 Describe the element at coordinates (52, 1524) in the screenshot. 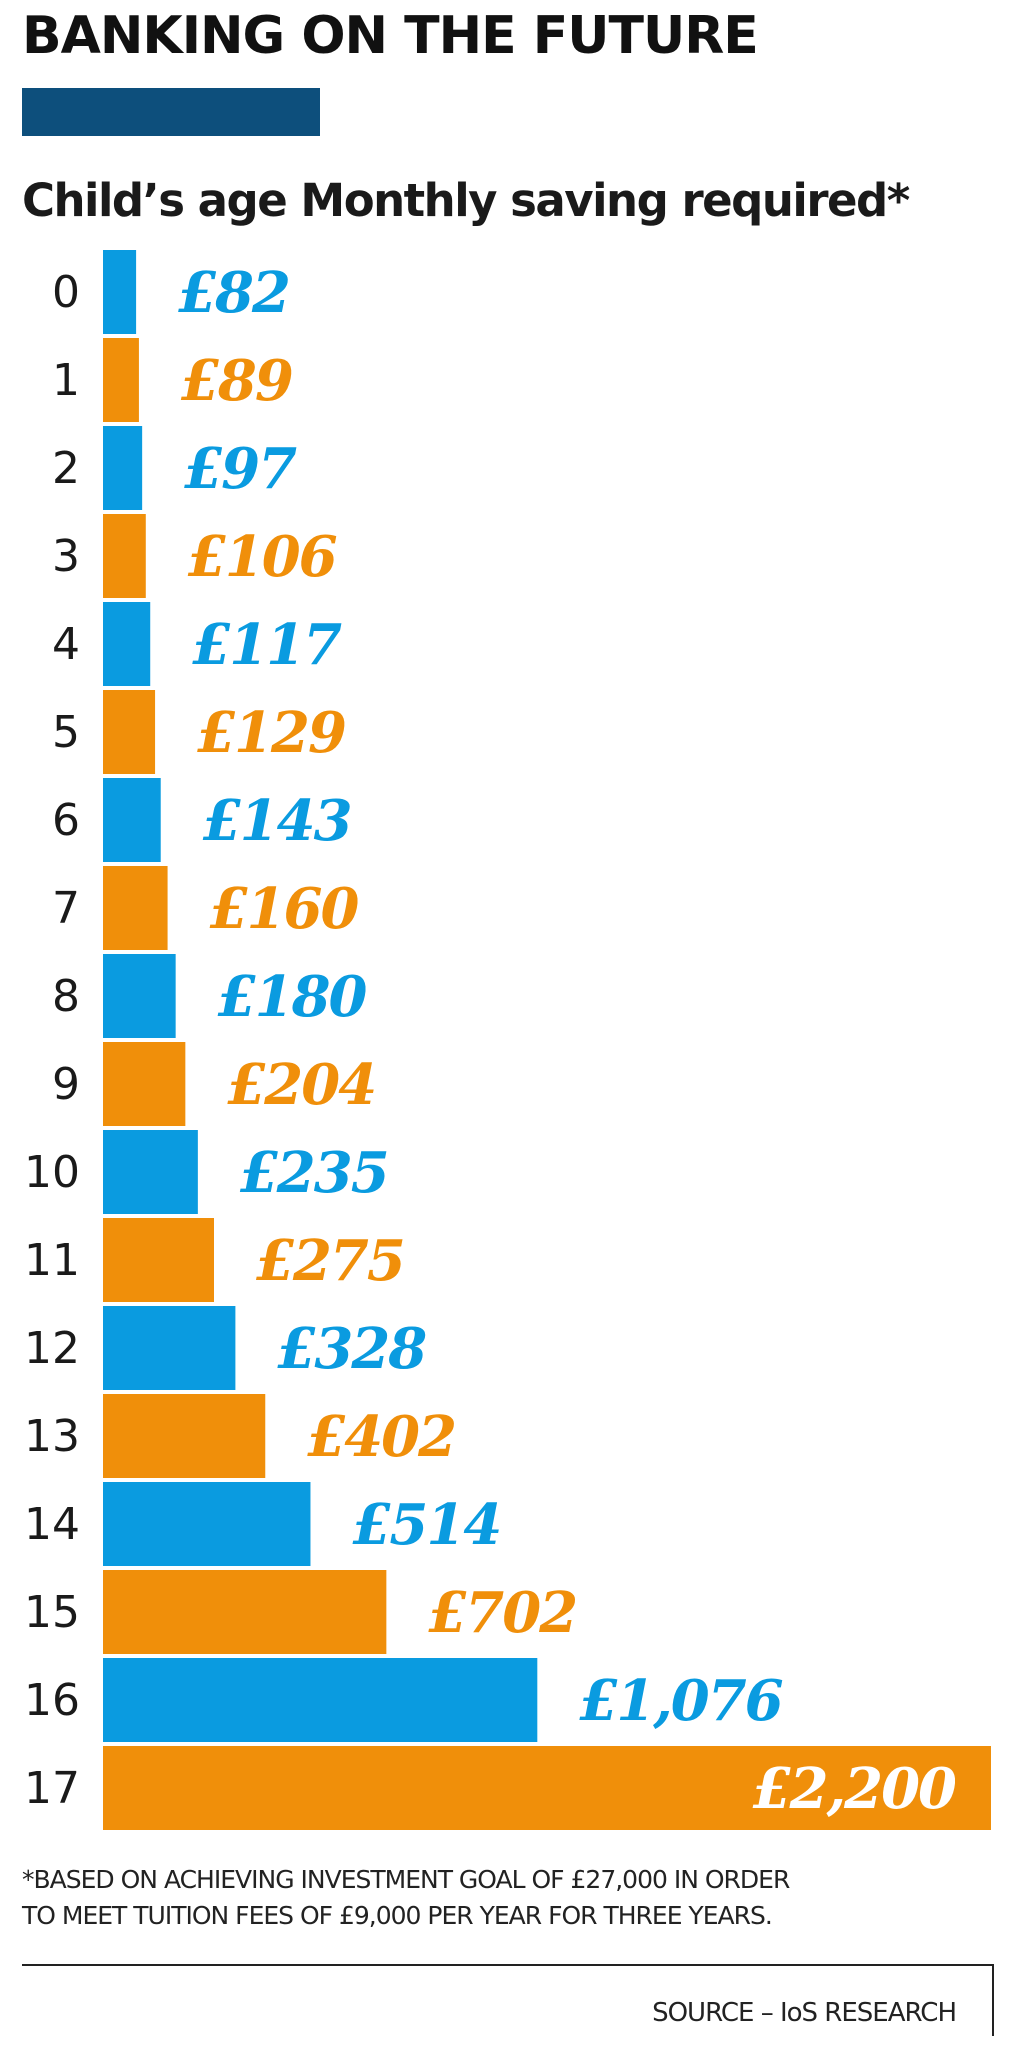

I see `age-label: 14` at that location.